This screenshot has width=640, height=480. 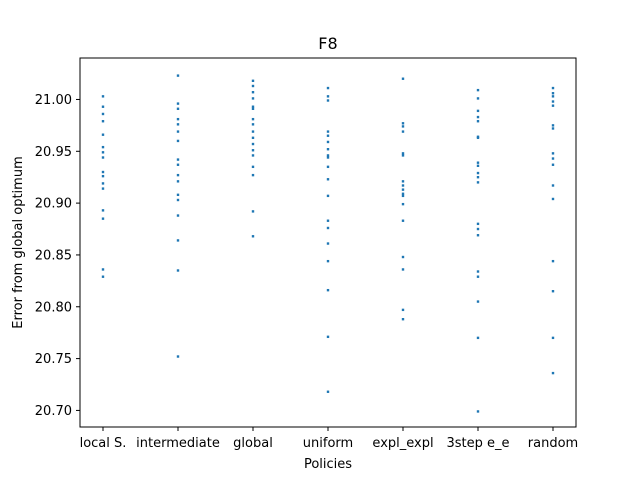 What do you see at coordinates (53, 255) in the screenshot?
I see `y-tick-label: 20.85` at bounding box center [53, 255].